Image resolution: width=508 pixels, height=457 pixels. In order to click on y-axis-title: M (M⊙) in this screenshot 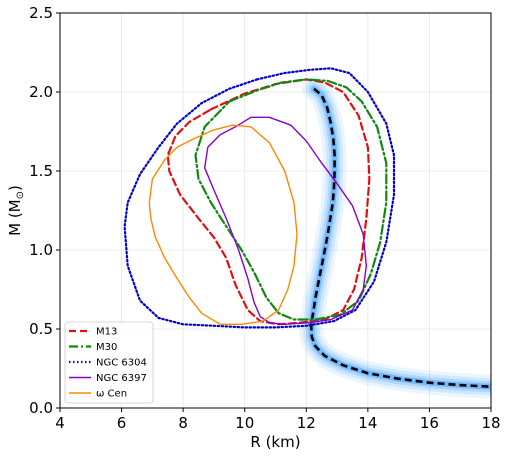, I will do `click(16, 210)`.